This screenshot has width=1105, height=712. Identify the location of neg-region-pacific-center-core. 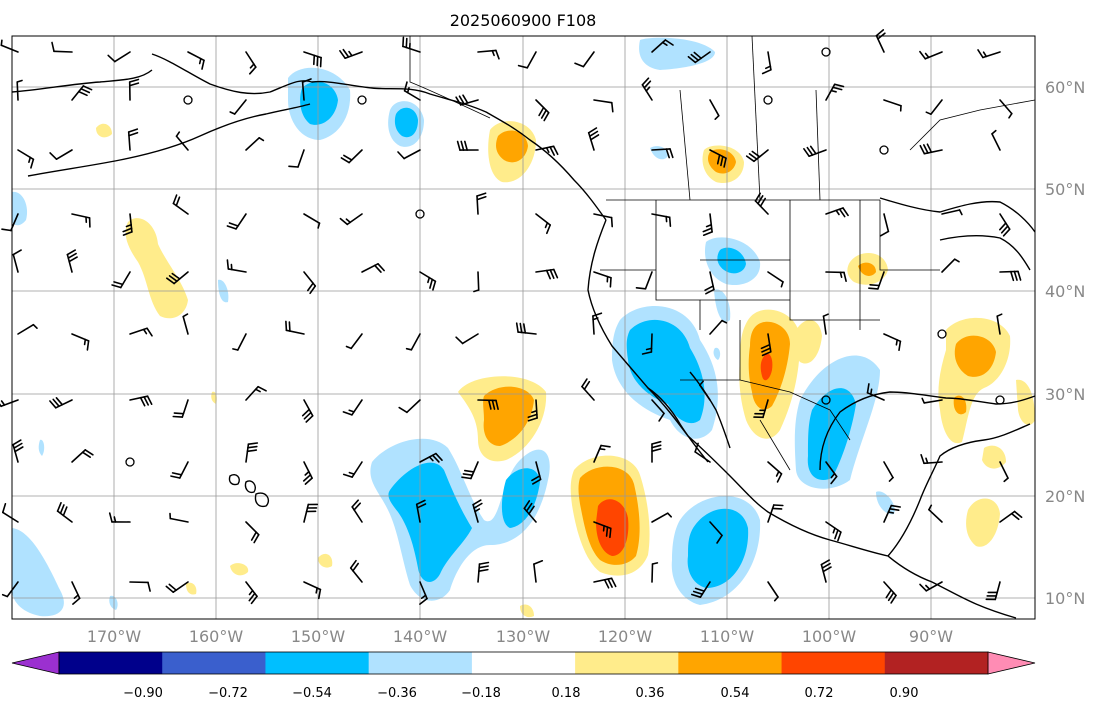
(430, 522).